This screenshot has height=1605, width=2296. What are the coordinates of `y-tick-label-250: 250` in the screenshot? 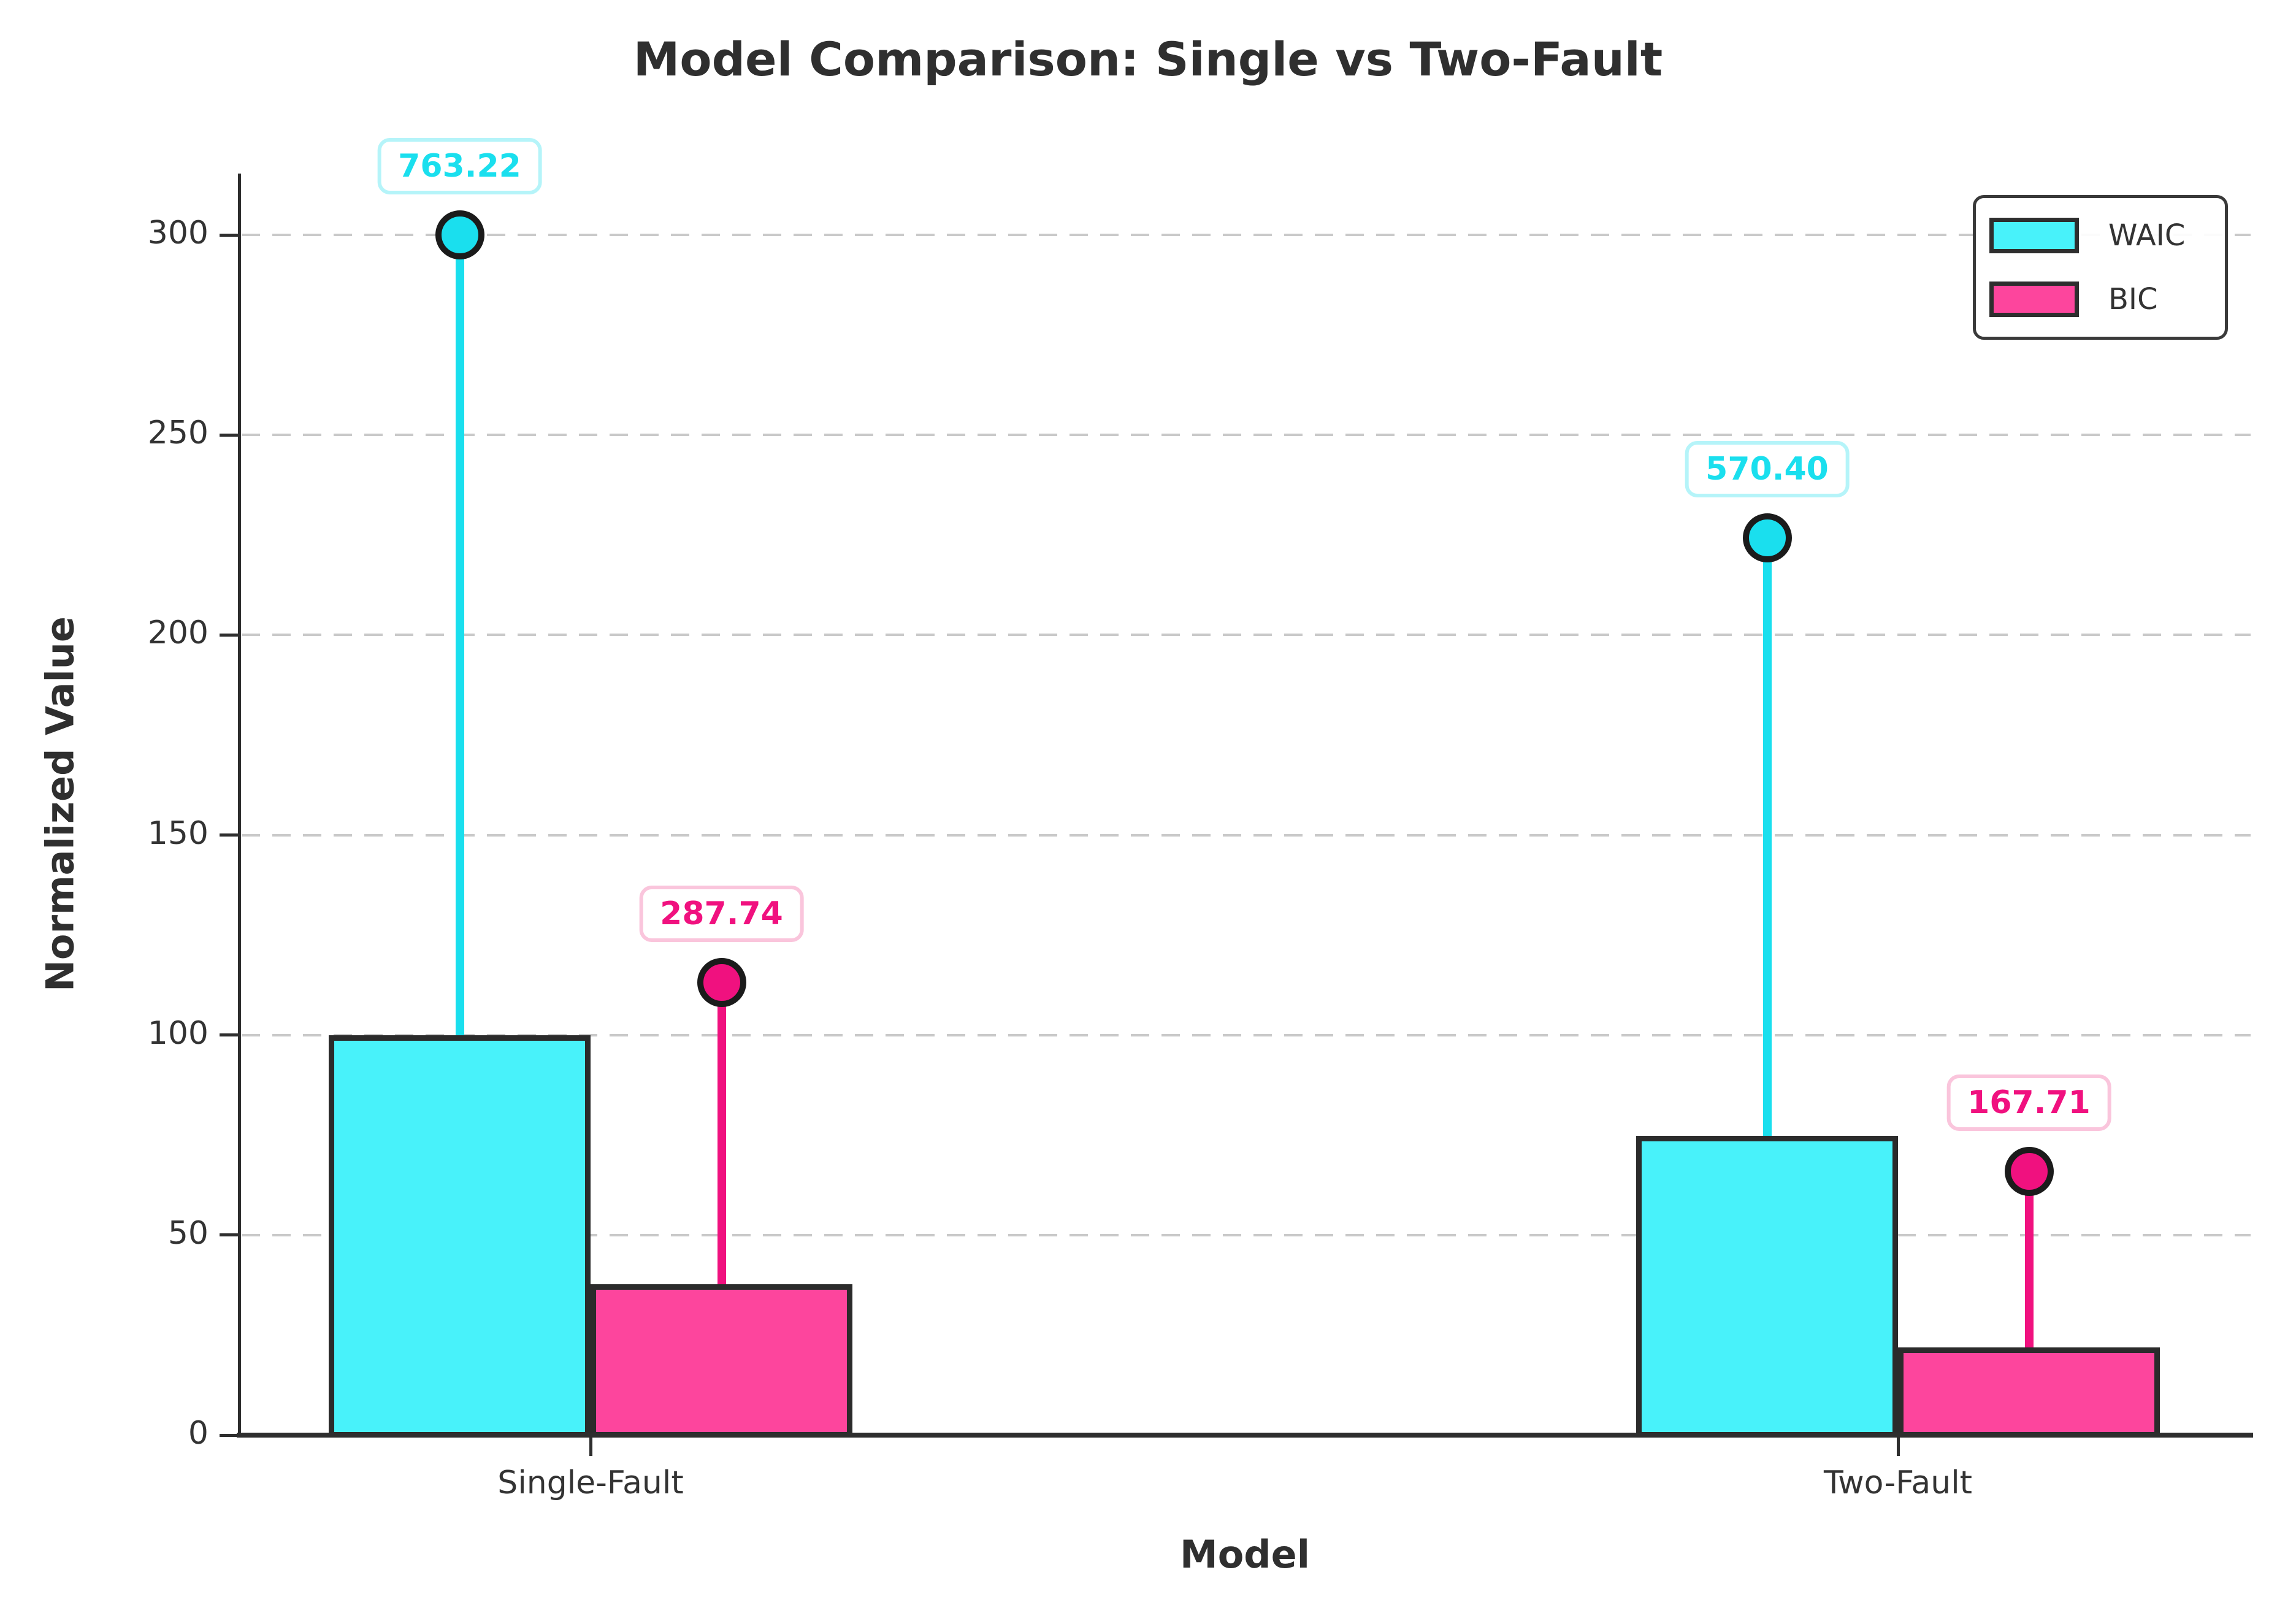 It's located at (178, 433).